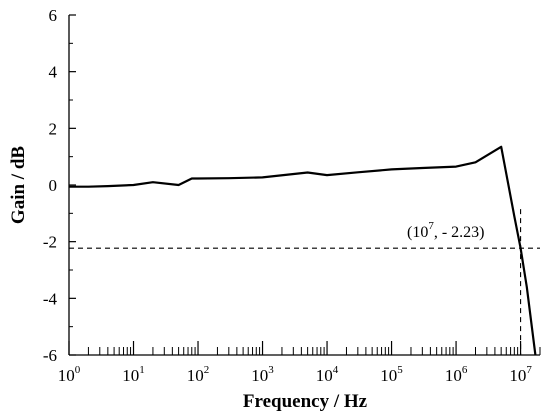 The width and height of the screenshot is (550, 420). I want to click on x-tick-labels: 10⁰ 10¹ 10² 10³ 10⁴ 10⁵ 10⁶ 10⁷, so click(295, 374).